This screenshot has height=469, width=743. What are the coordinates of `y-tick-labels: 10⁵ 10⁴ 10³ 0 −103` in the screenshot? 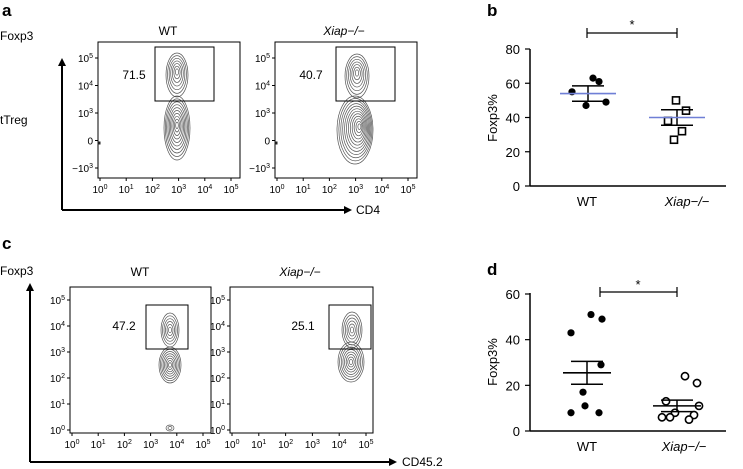 It's located at (85, 114).